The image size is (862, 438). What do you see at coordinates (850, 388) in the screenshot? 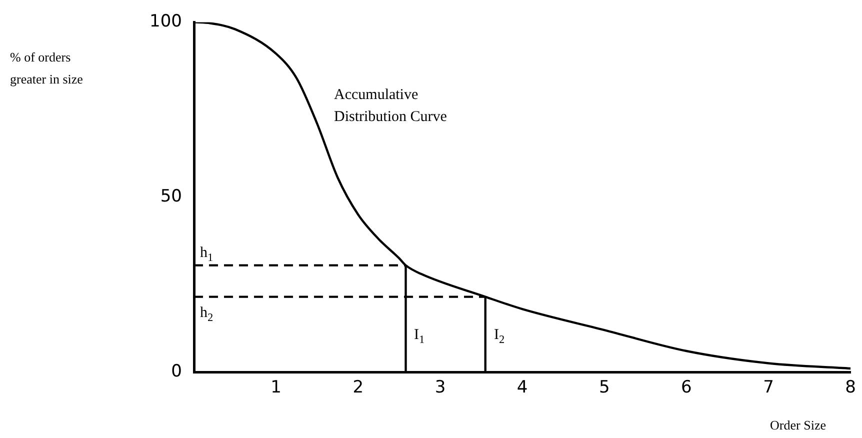
I see `x-tick-label: 8` at bounding box center [850, 388].